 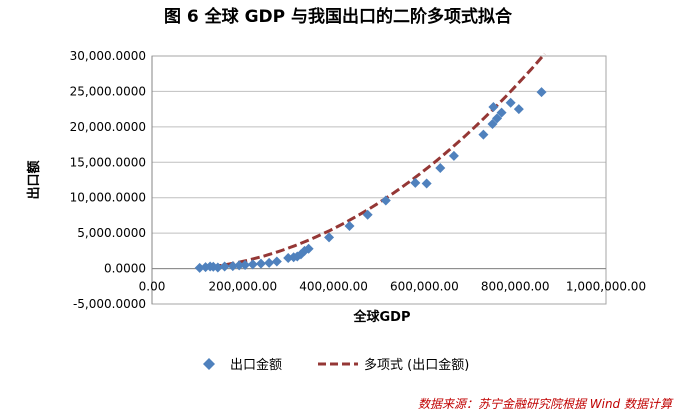 What do you see at coordinates (108, 162) in the screenshot?
I see `y-tick-label: 15,000.0000` at bounding box center [108, 162].